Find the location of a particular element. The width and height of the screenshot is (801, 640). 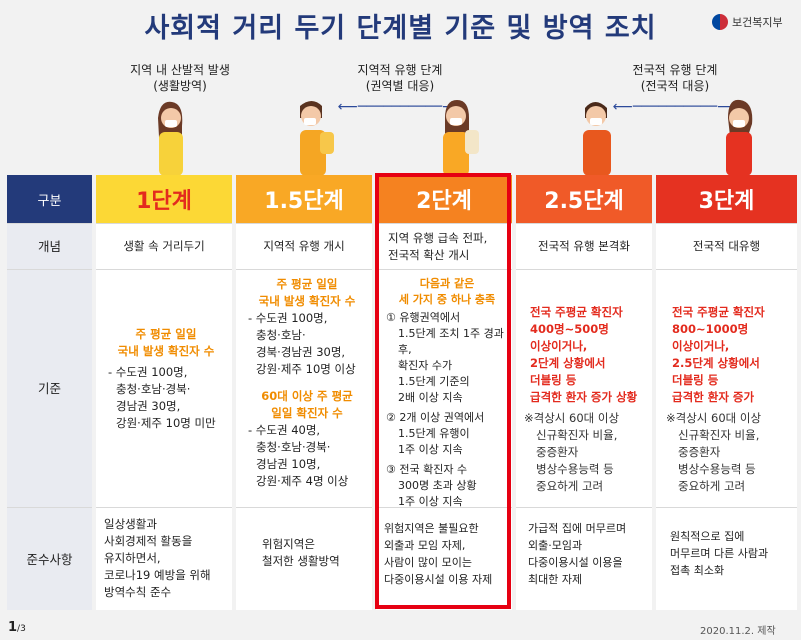

stage-2-5-concept: 전국적 유행 본격화 is located at coordinates (584, 246).